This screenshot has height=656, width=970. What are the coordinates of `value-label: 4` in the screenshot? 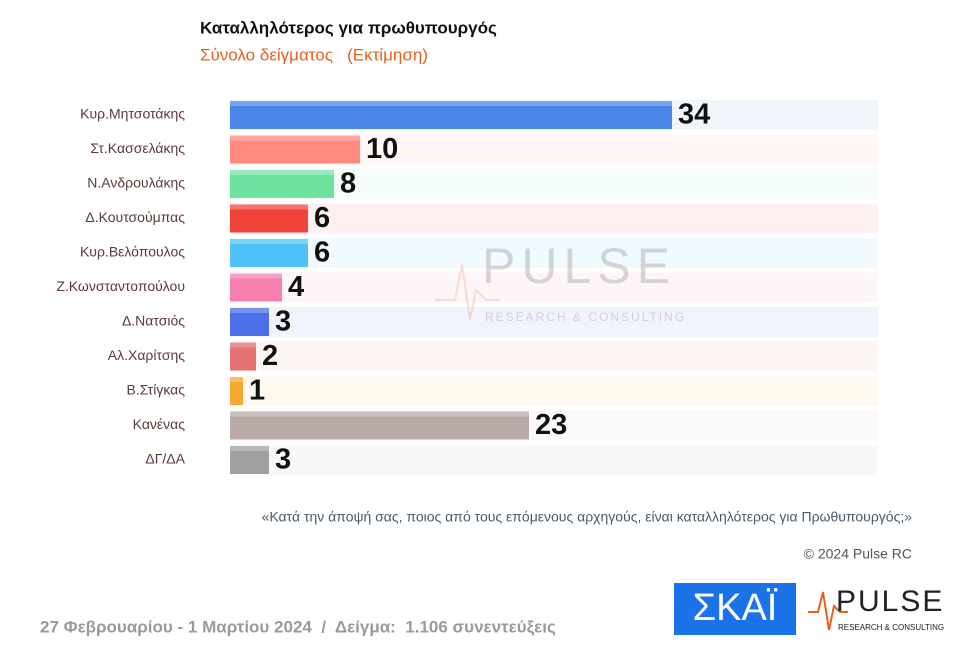 It's located at (296, 287).